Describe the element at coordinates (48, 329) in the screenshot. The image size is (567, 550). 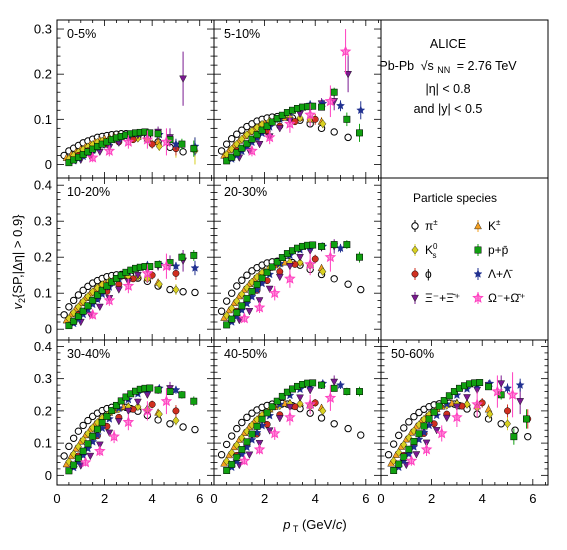
I see `y-tick-label: 0` at that location.